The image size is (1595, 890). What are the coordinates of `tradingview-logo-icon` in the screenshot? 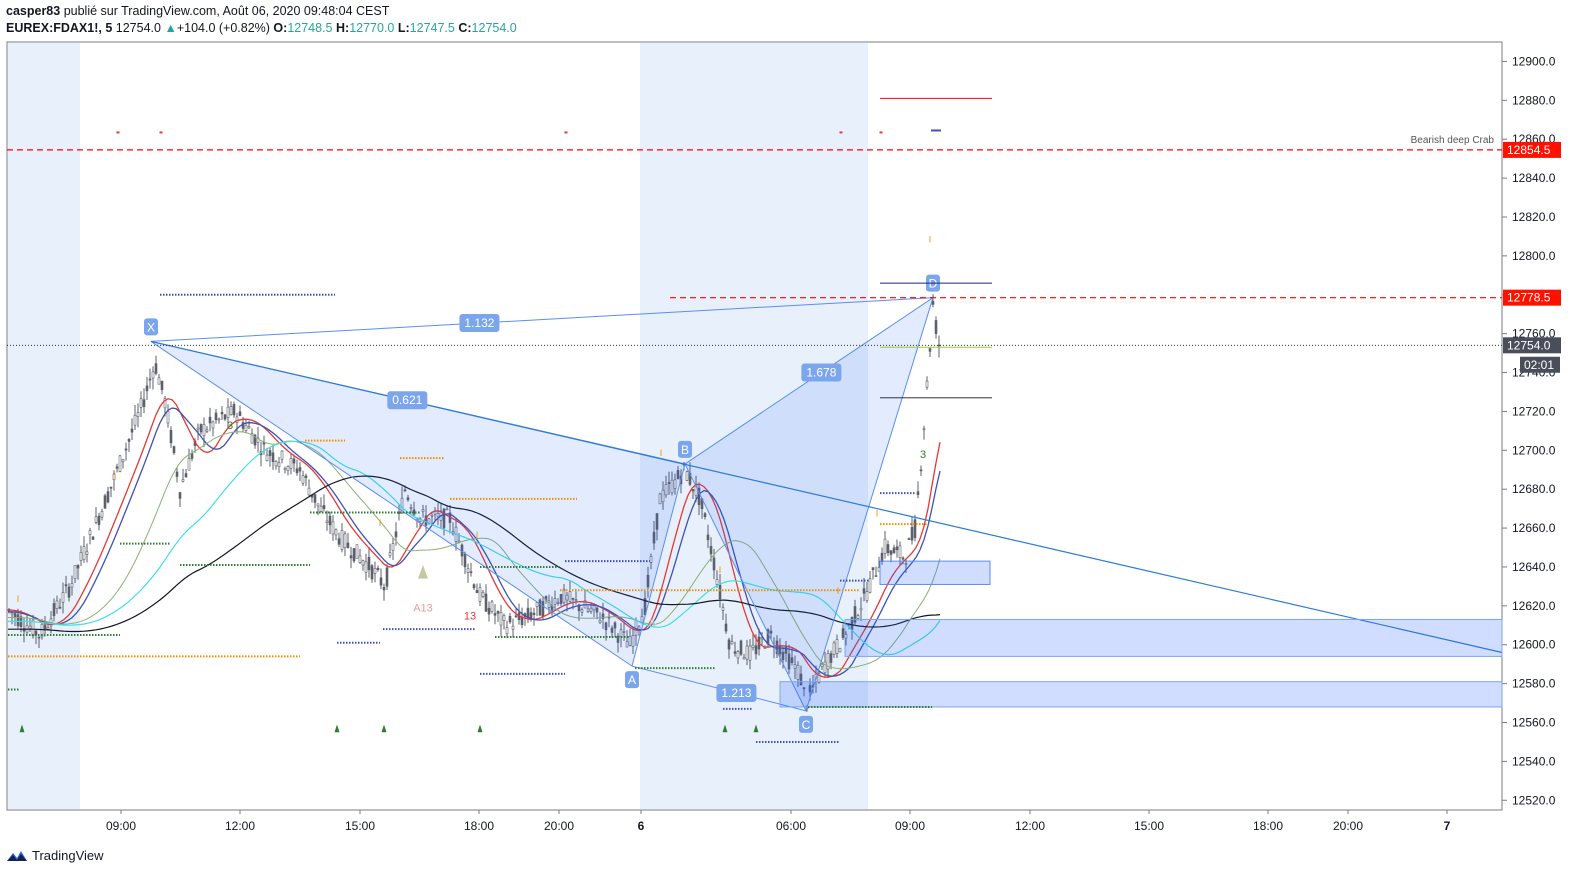 It's located at (17, 855).